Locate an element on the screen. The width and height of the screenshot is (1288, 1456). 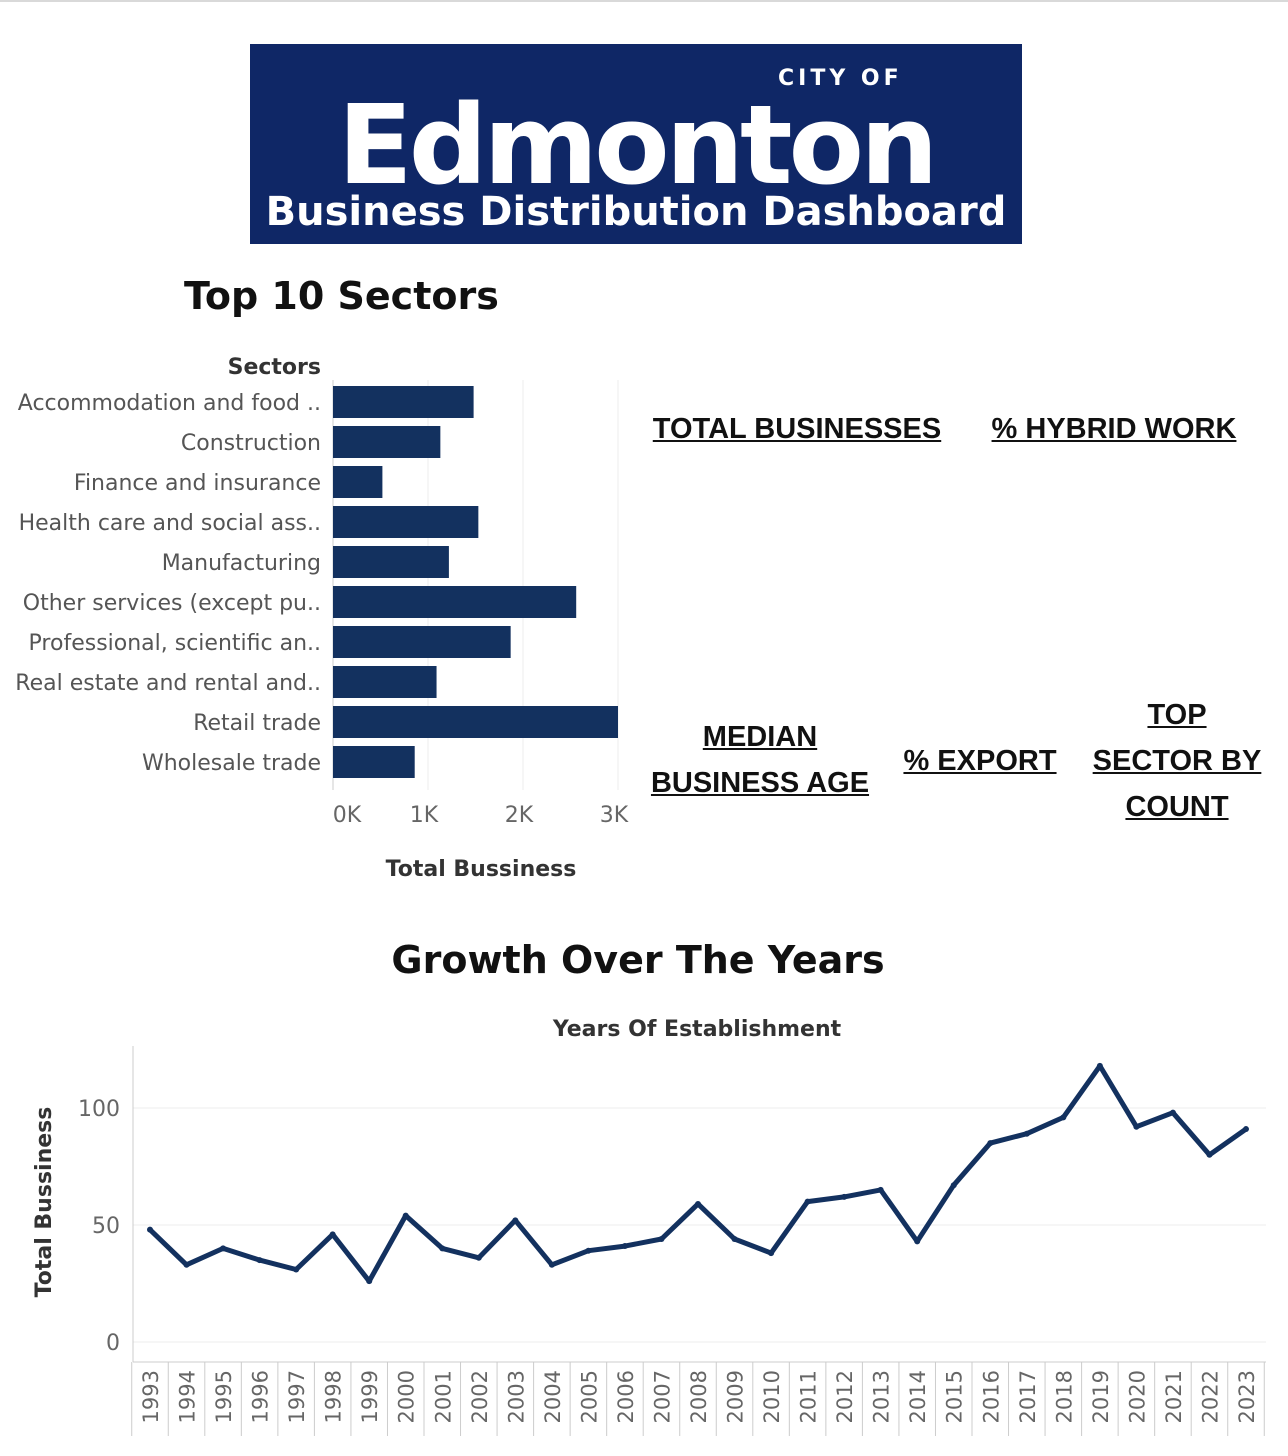
y-tick-label: 0 is located at coordinates (113, 1343).